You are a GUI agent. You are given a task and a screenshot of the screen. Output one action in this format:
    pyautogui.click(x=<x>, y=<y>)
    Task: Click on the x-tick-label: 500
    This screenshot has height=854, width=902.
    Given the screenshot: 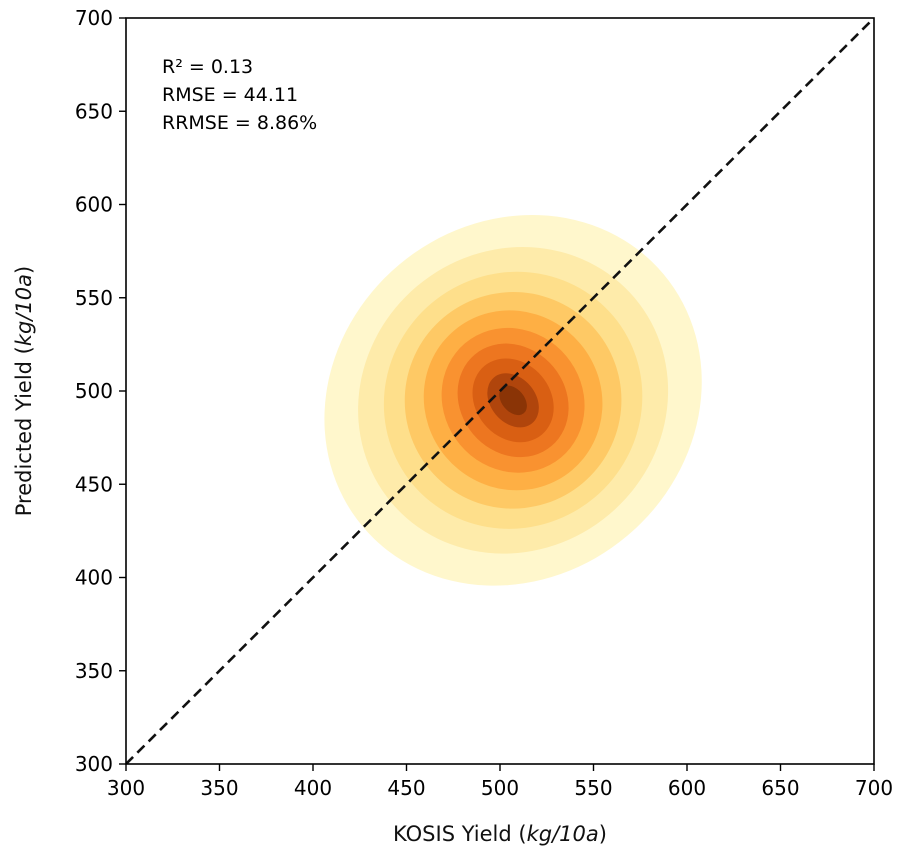 What is the action you would take?
    pyautogui.click(x=500, y=788)
    